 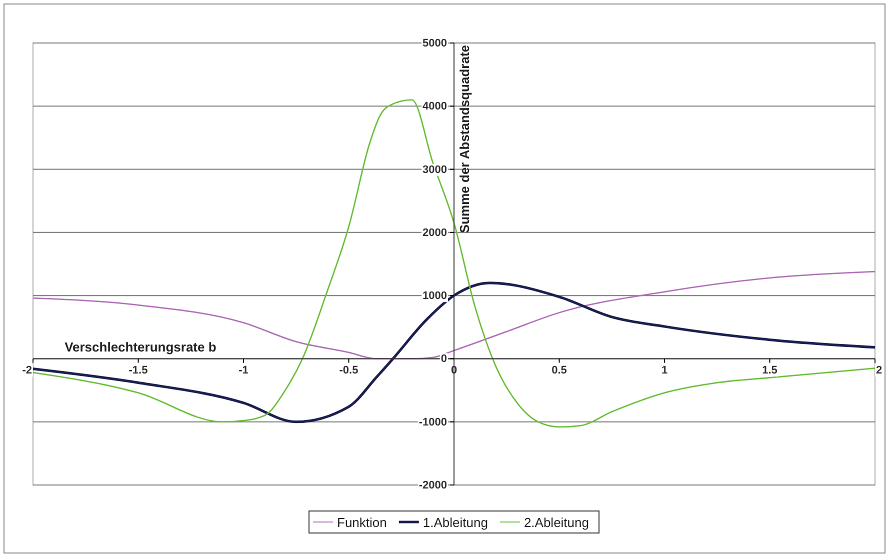 What do you see at coordinates (434, 170) in the screenshot?
I see `y-tick-label: 3000` at bounding box center [434, 170].